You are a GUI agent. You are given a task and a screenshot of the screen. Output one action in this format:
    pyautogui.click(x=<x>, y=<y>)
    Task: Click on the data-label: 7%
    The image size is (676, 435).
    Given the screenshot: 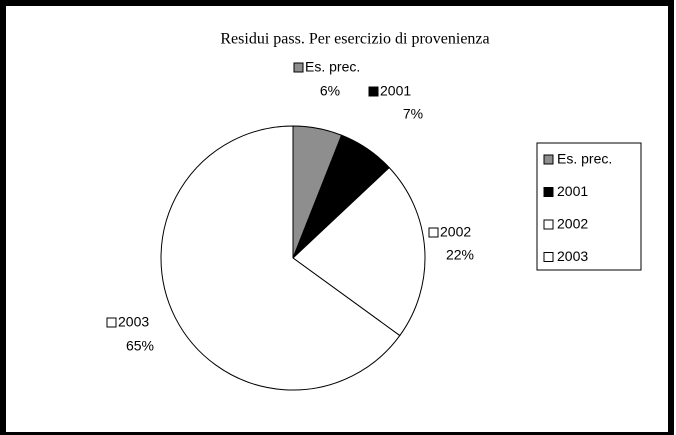 What is the action you would take?
    pyautogui.click(x=413, y=114)
    